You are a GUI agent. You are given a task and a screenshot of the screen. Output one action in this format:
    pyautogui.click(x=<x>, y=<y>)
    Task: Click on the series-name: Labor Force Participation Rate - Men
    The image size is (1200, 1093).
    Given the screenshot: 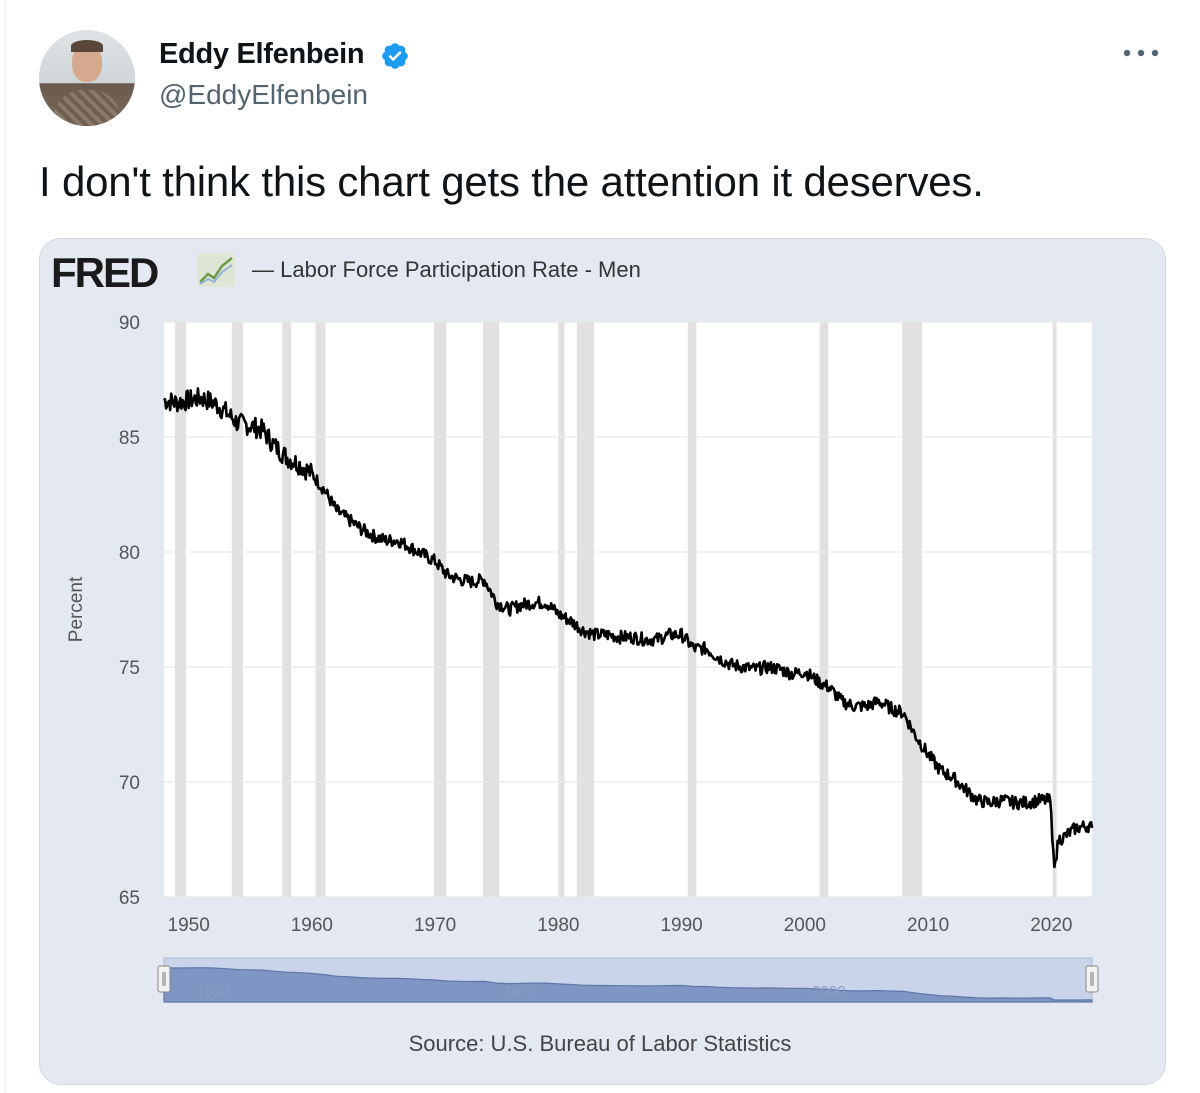 What is the action you would take?
    pyautogui.click(x=460, y=269)
    